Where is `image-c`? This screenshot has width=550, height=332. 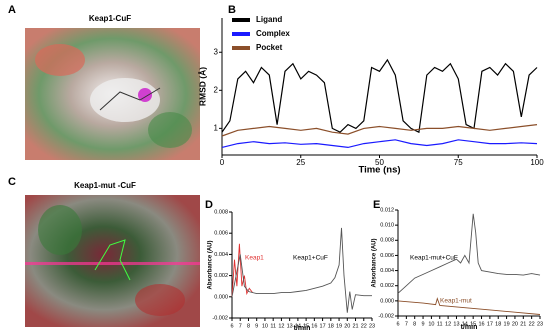 image-c is located at coordinates (112, 261).